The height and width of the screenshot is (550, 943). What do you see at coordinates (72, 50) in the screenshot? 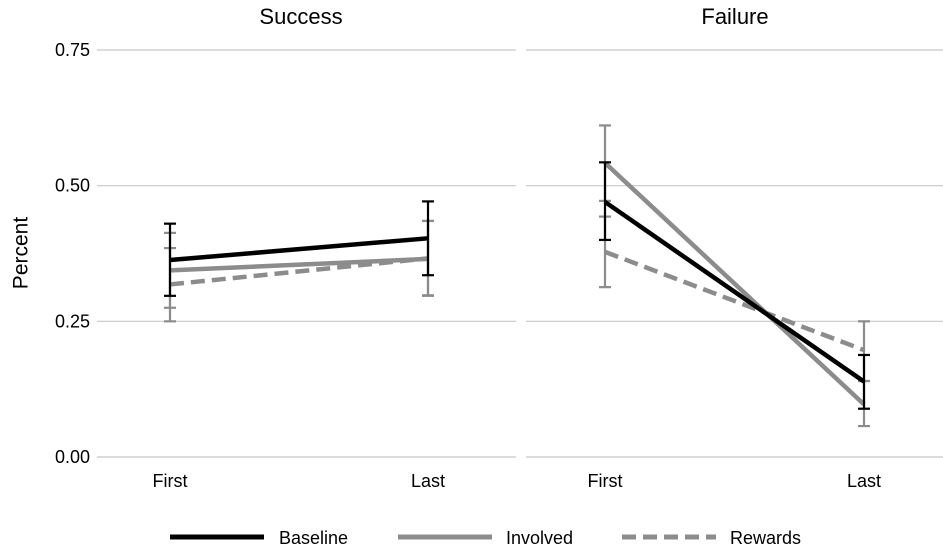
I see `y-tick-label-3: 0.75` at bounding box center [72, 50].